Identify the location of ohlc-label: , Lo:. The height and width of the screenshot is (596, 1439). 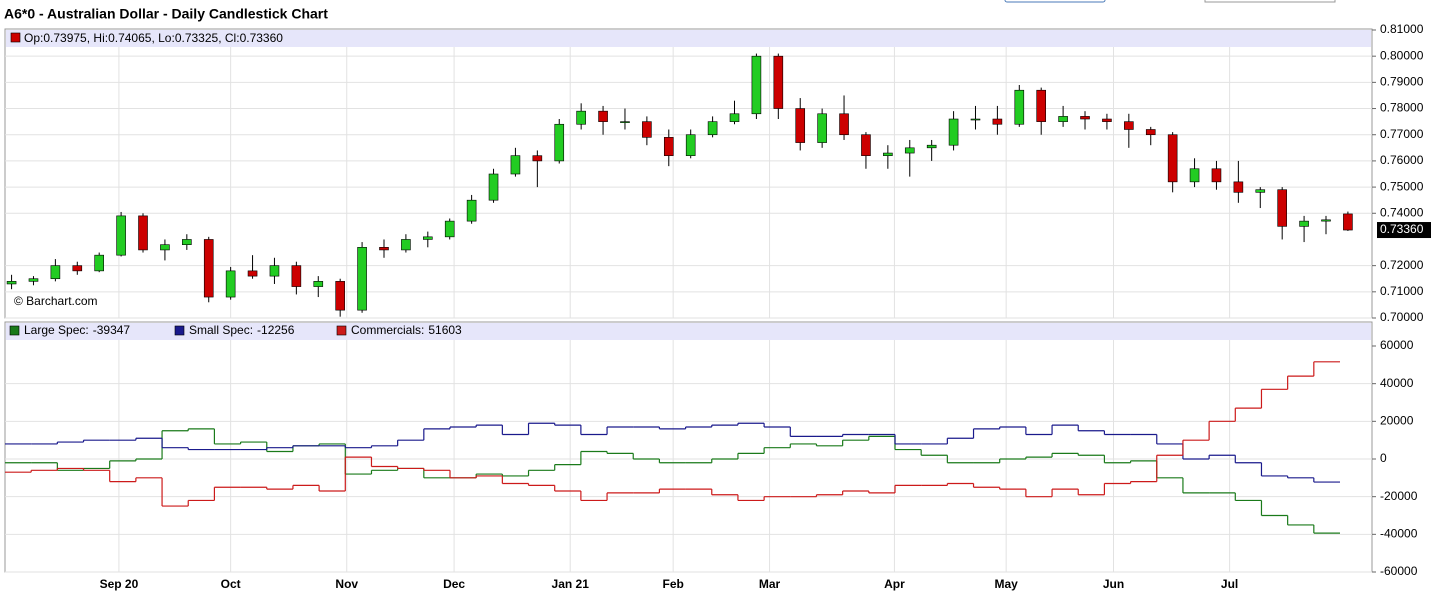
(162, 38).